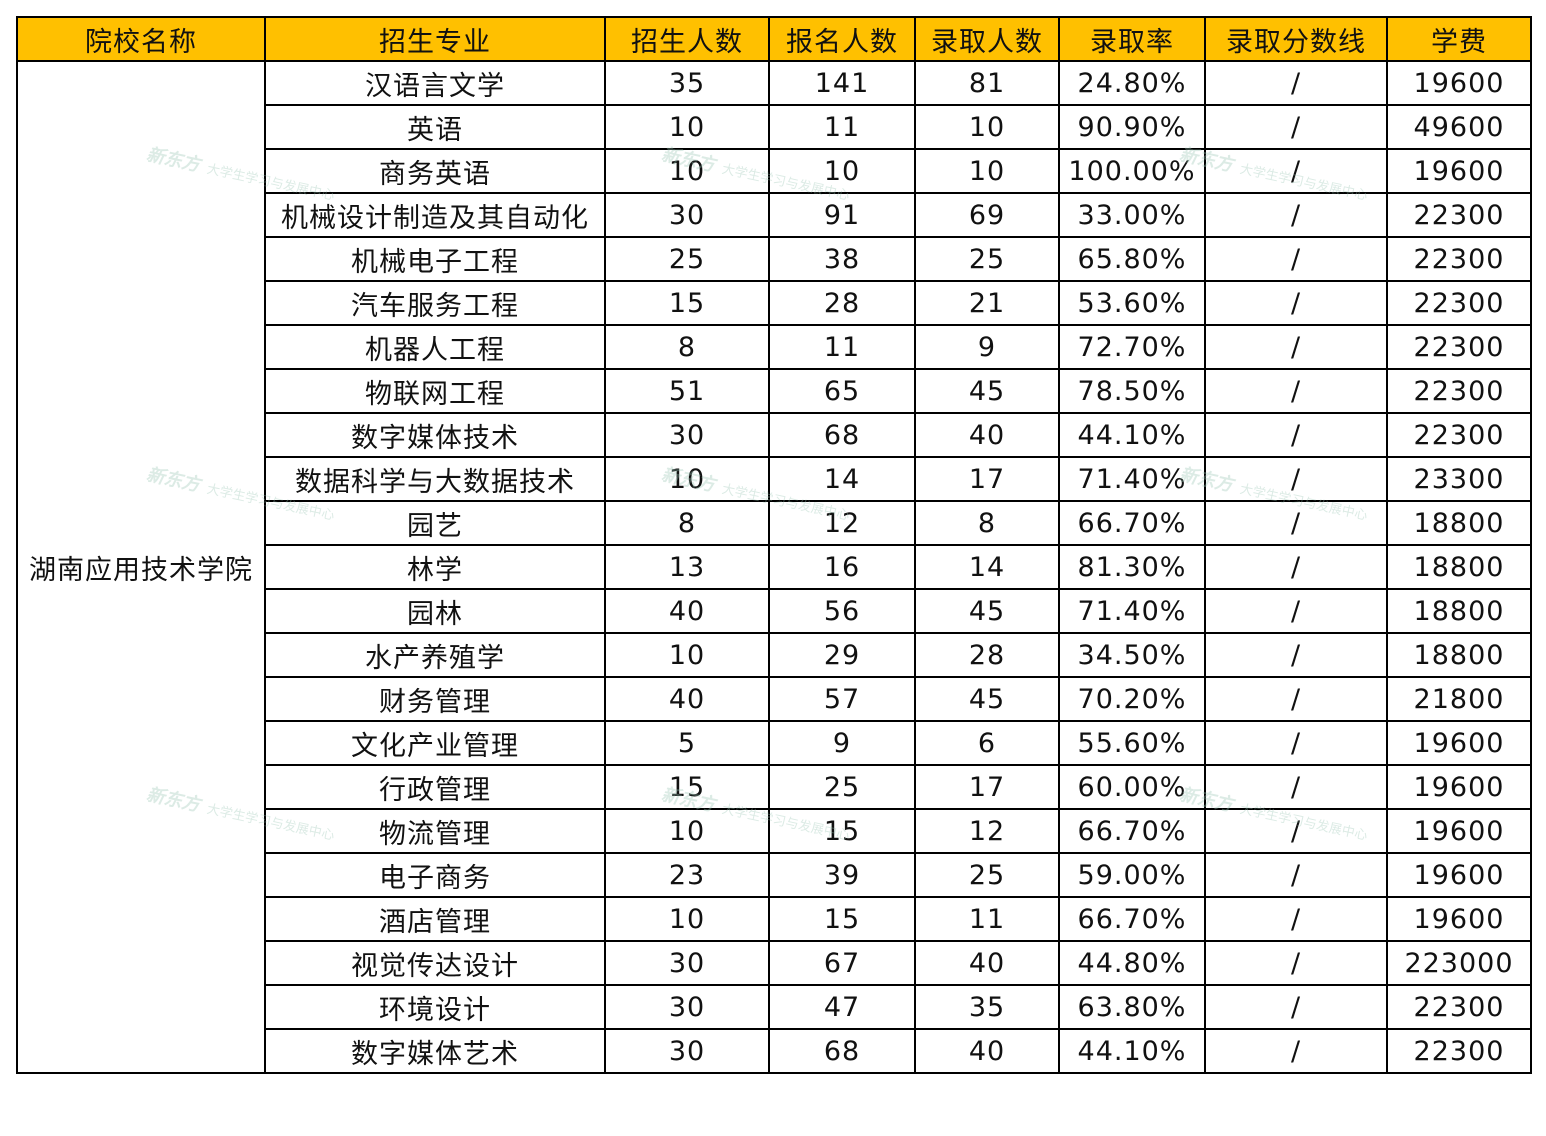 This screenshot has height=1136, width=1546. I want to click on admitted-cell: 10, so click(987, 127).